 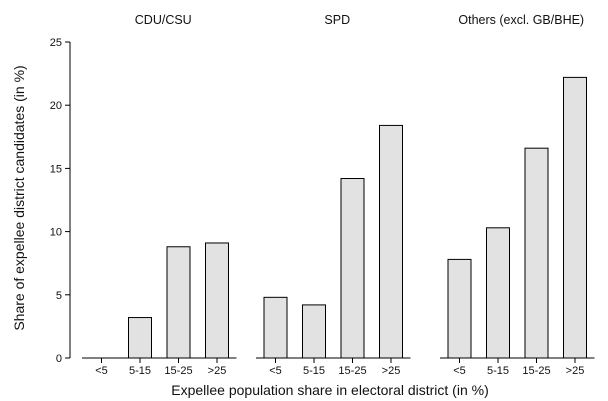 What do you see at coordinates (56, 169) in the screenshot?
I see `y-tick-label: 15` at bounding box center [56, 169].